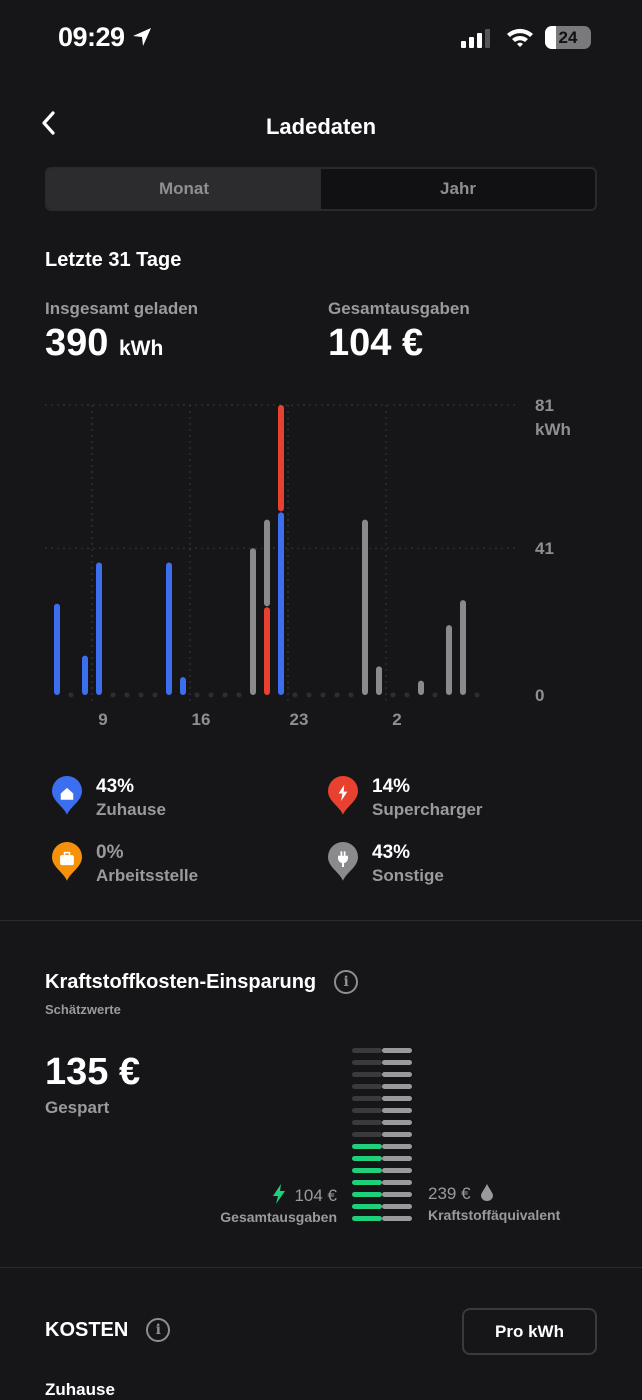 The width and height of the screenshot is (642, 1400). I want to click on location-arrow-icon, so click(141, 37).